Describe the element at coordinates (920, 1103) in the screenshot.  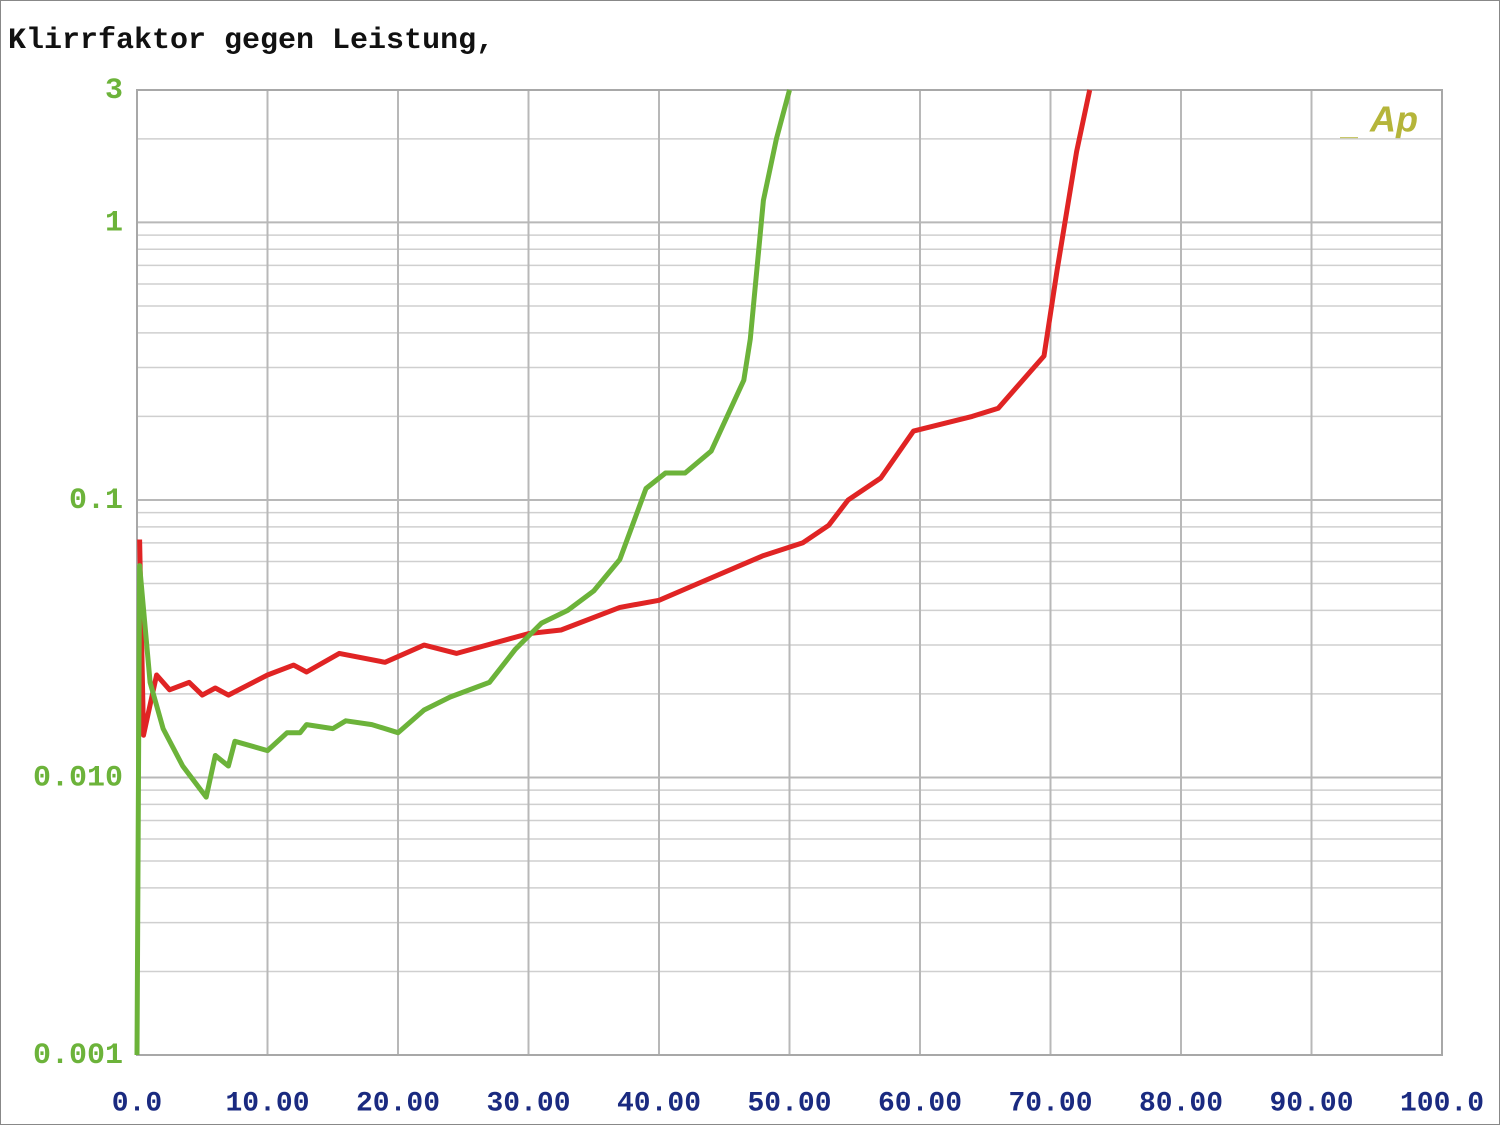
I see `x-tick-label: 60.00` at that location.